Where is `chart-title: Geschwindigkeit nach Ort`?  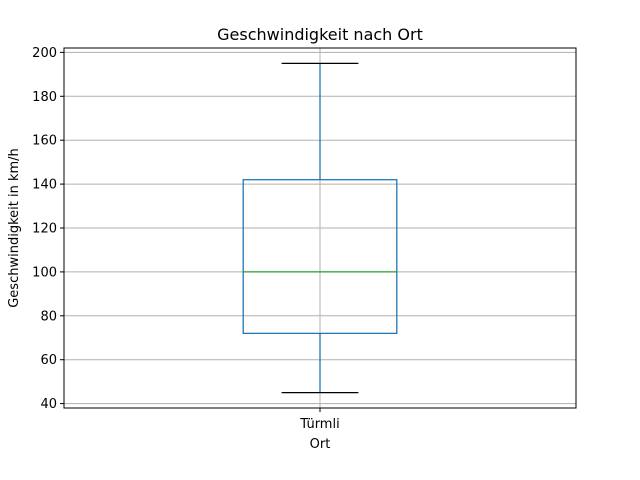
chart-title: Geschwindigkeit nach Ort is located at coordinates (320, 34).